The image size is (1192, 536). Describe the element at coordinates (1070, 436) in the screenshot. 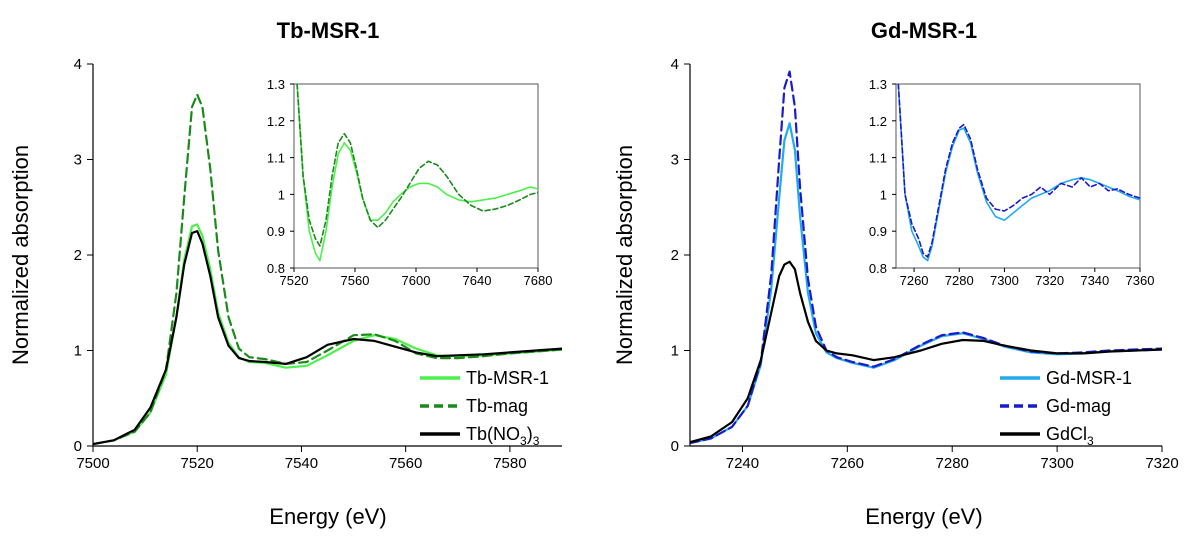

I see `gd-legend-label: GdCl3` at that location.